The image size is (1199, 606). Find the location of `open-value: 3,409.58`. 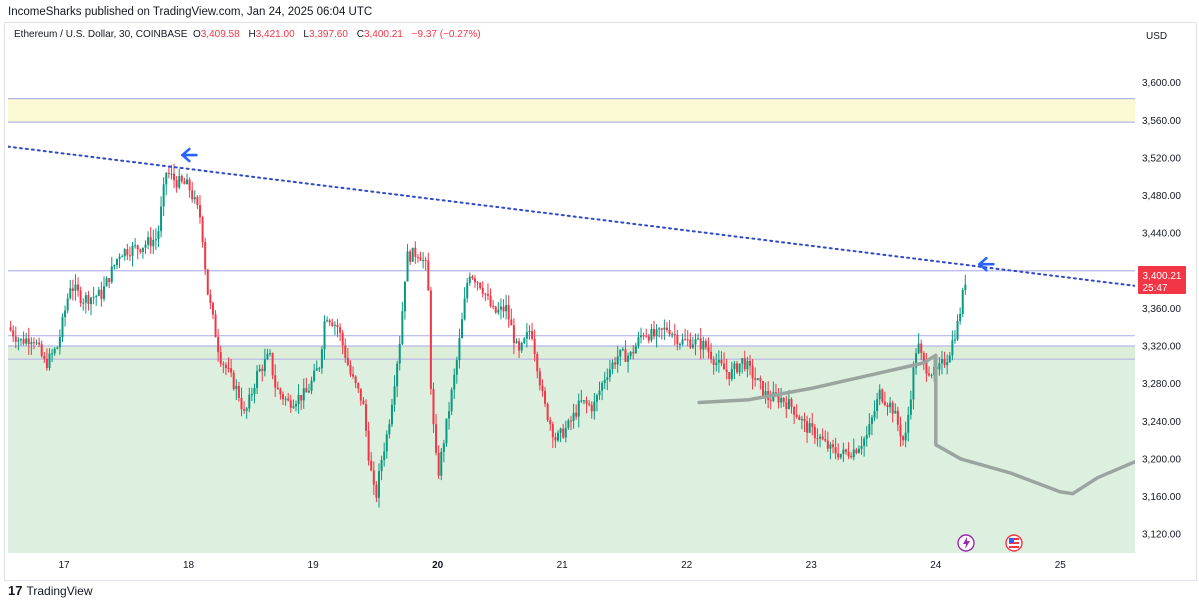

open-value: 3,409.58 is located at coordinates (220, 34).